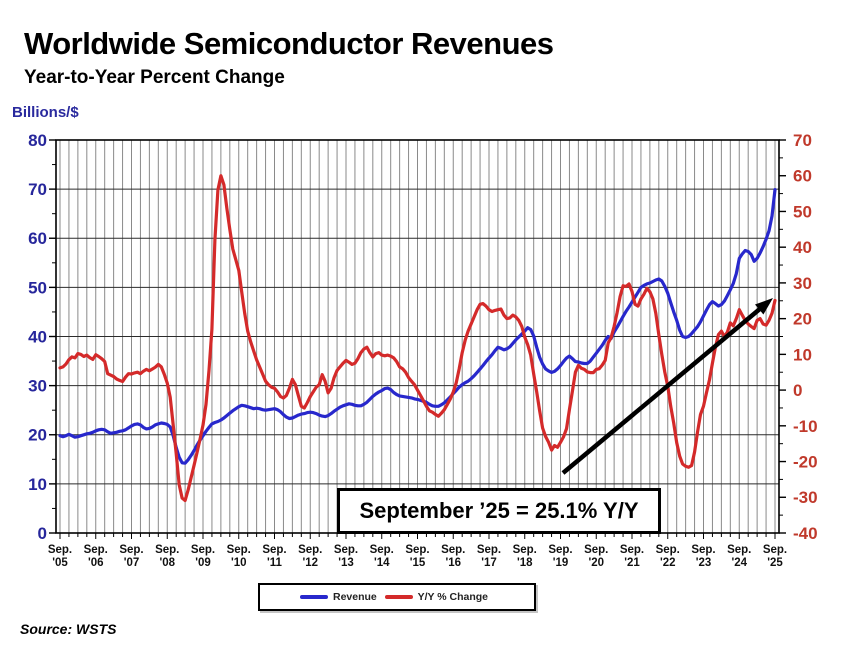 Image resolution: width=851 pixels, height=649 pixels. I want to click on x-axis-year-label: '24, so click(739, 563).